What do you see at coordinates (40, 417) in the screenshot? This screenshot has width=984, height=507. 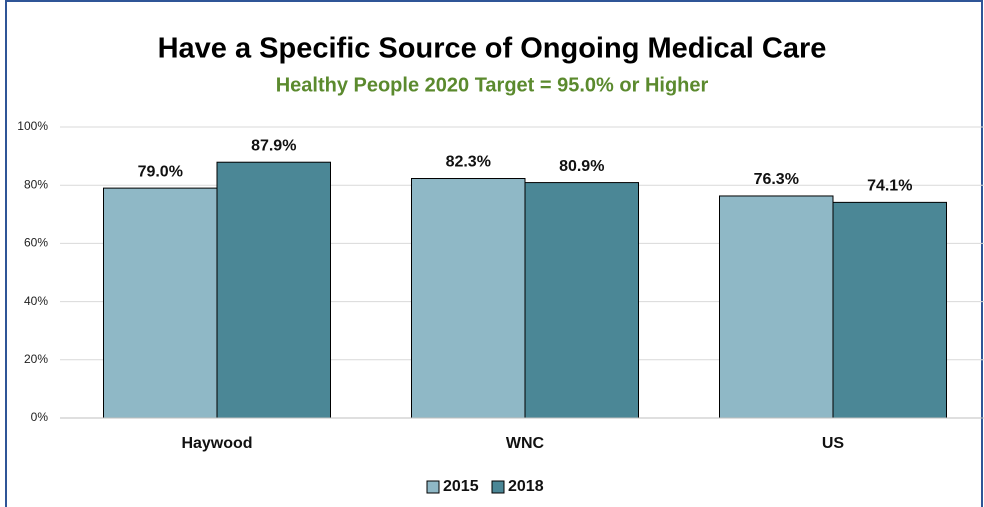 I see `y-tick-label: 0%` at bounding box center [40, 417].